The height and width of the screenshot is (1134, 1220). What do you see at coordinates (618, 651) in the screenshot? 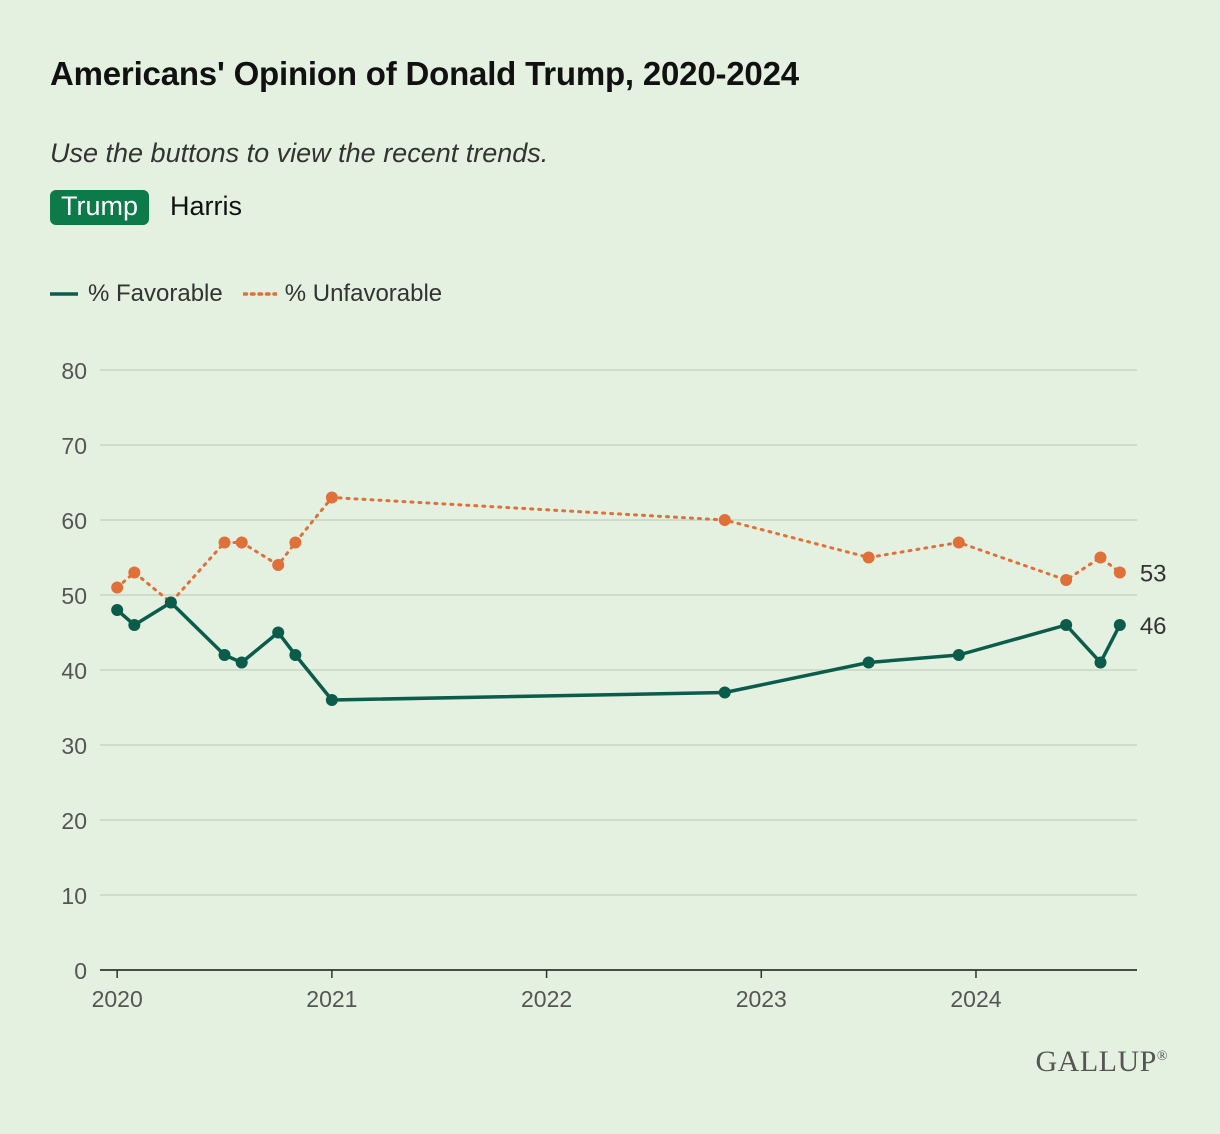
I see `favorable-line` at bounding box center [618, 651].